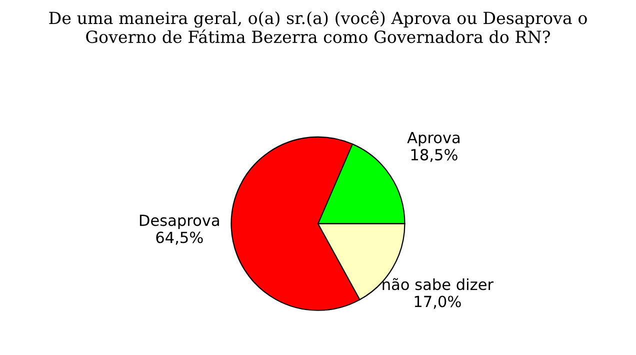  What do you see at coordinates (437, 302) in the screenshot?
I see `data-label: 17,0%` at bounding box center [437, 302].